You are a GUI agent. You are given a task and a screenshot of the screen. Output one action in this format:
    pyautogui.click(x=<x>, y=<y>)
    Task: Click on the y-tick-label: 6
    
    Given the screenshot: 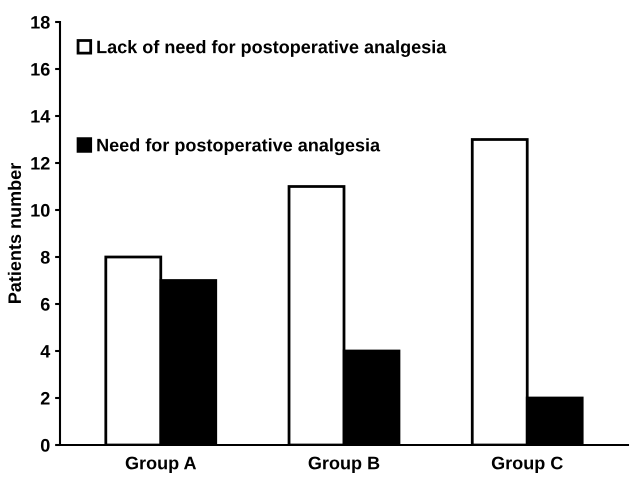 What is the action you would take?
    pyautogui.click(x=45, y=304)
    